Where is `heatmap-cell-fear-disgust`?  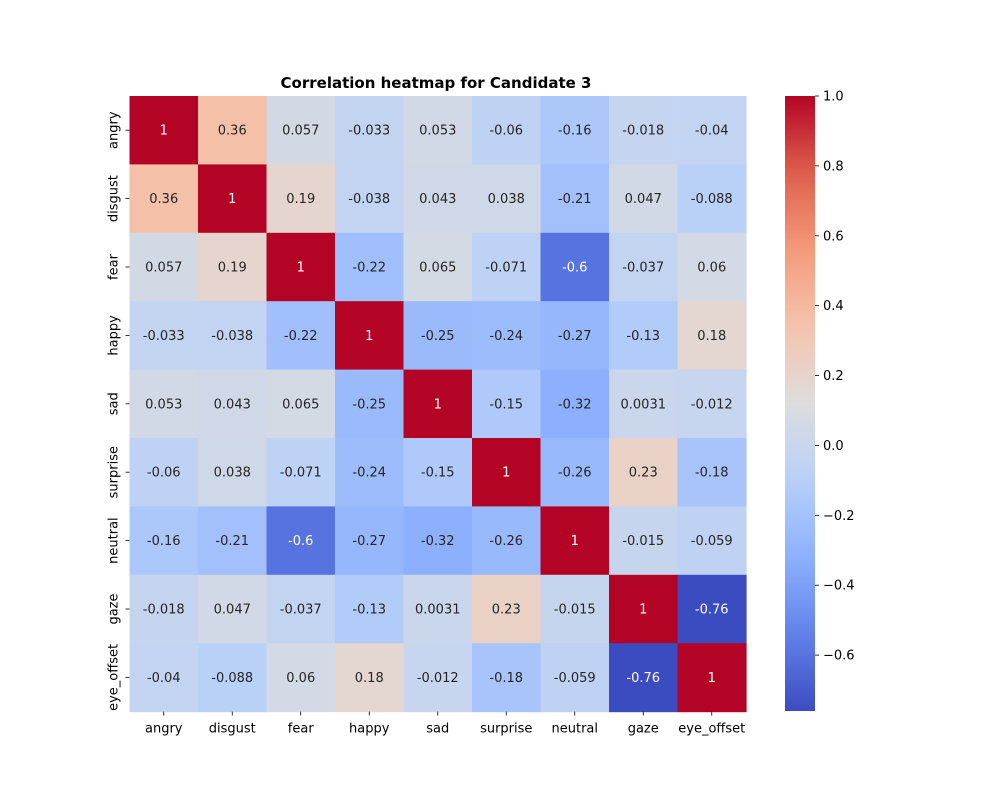 heatmap-cell-fear-disgust is located at coordinates (233, 267).